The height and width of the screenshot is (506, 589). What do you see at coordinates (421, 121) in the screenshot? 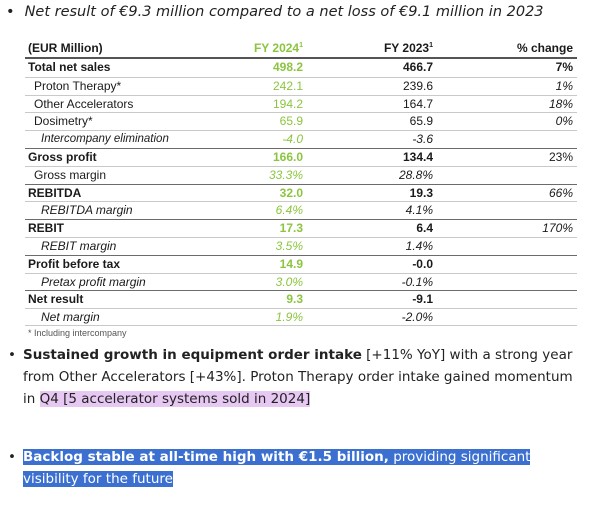
I see `row-fy2023: 65.9` at bounding box center [421, 121].